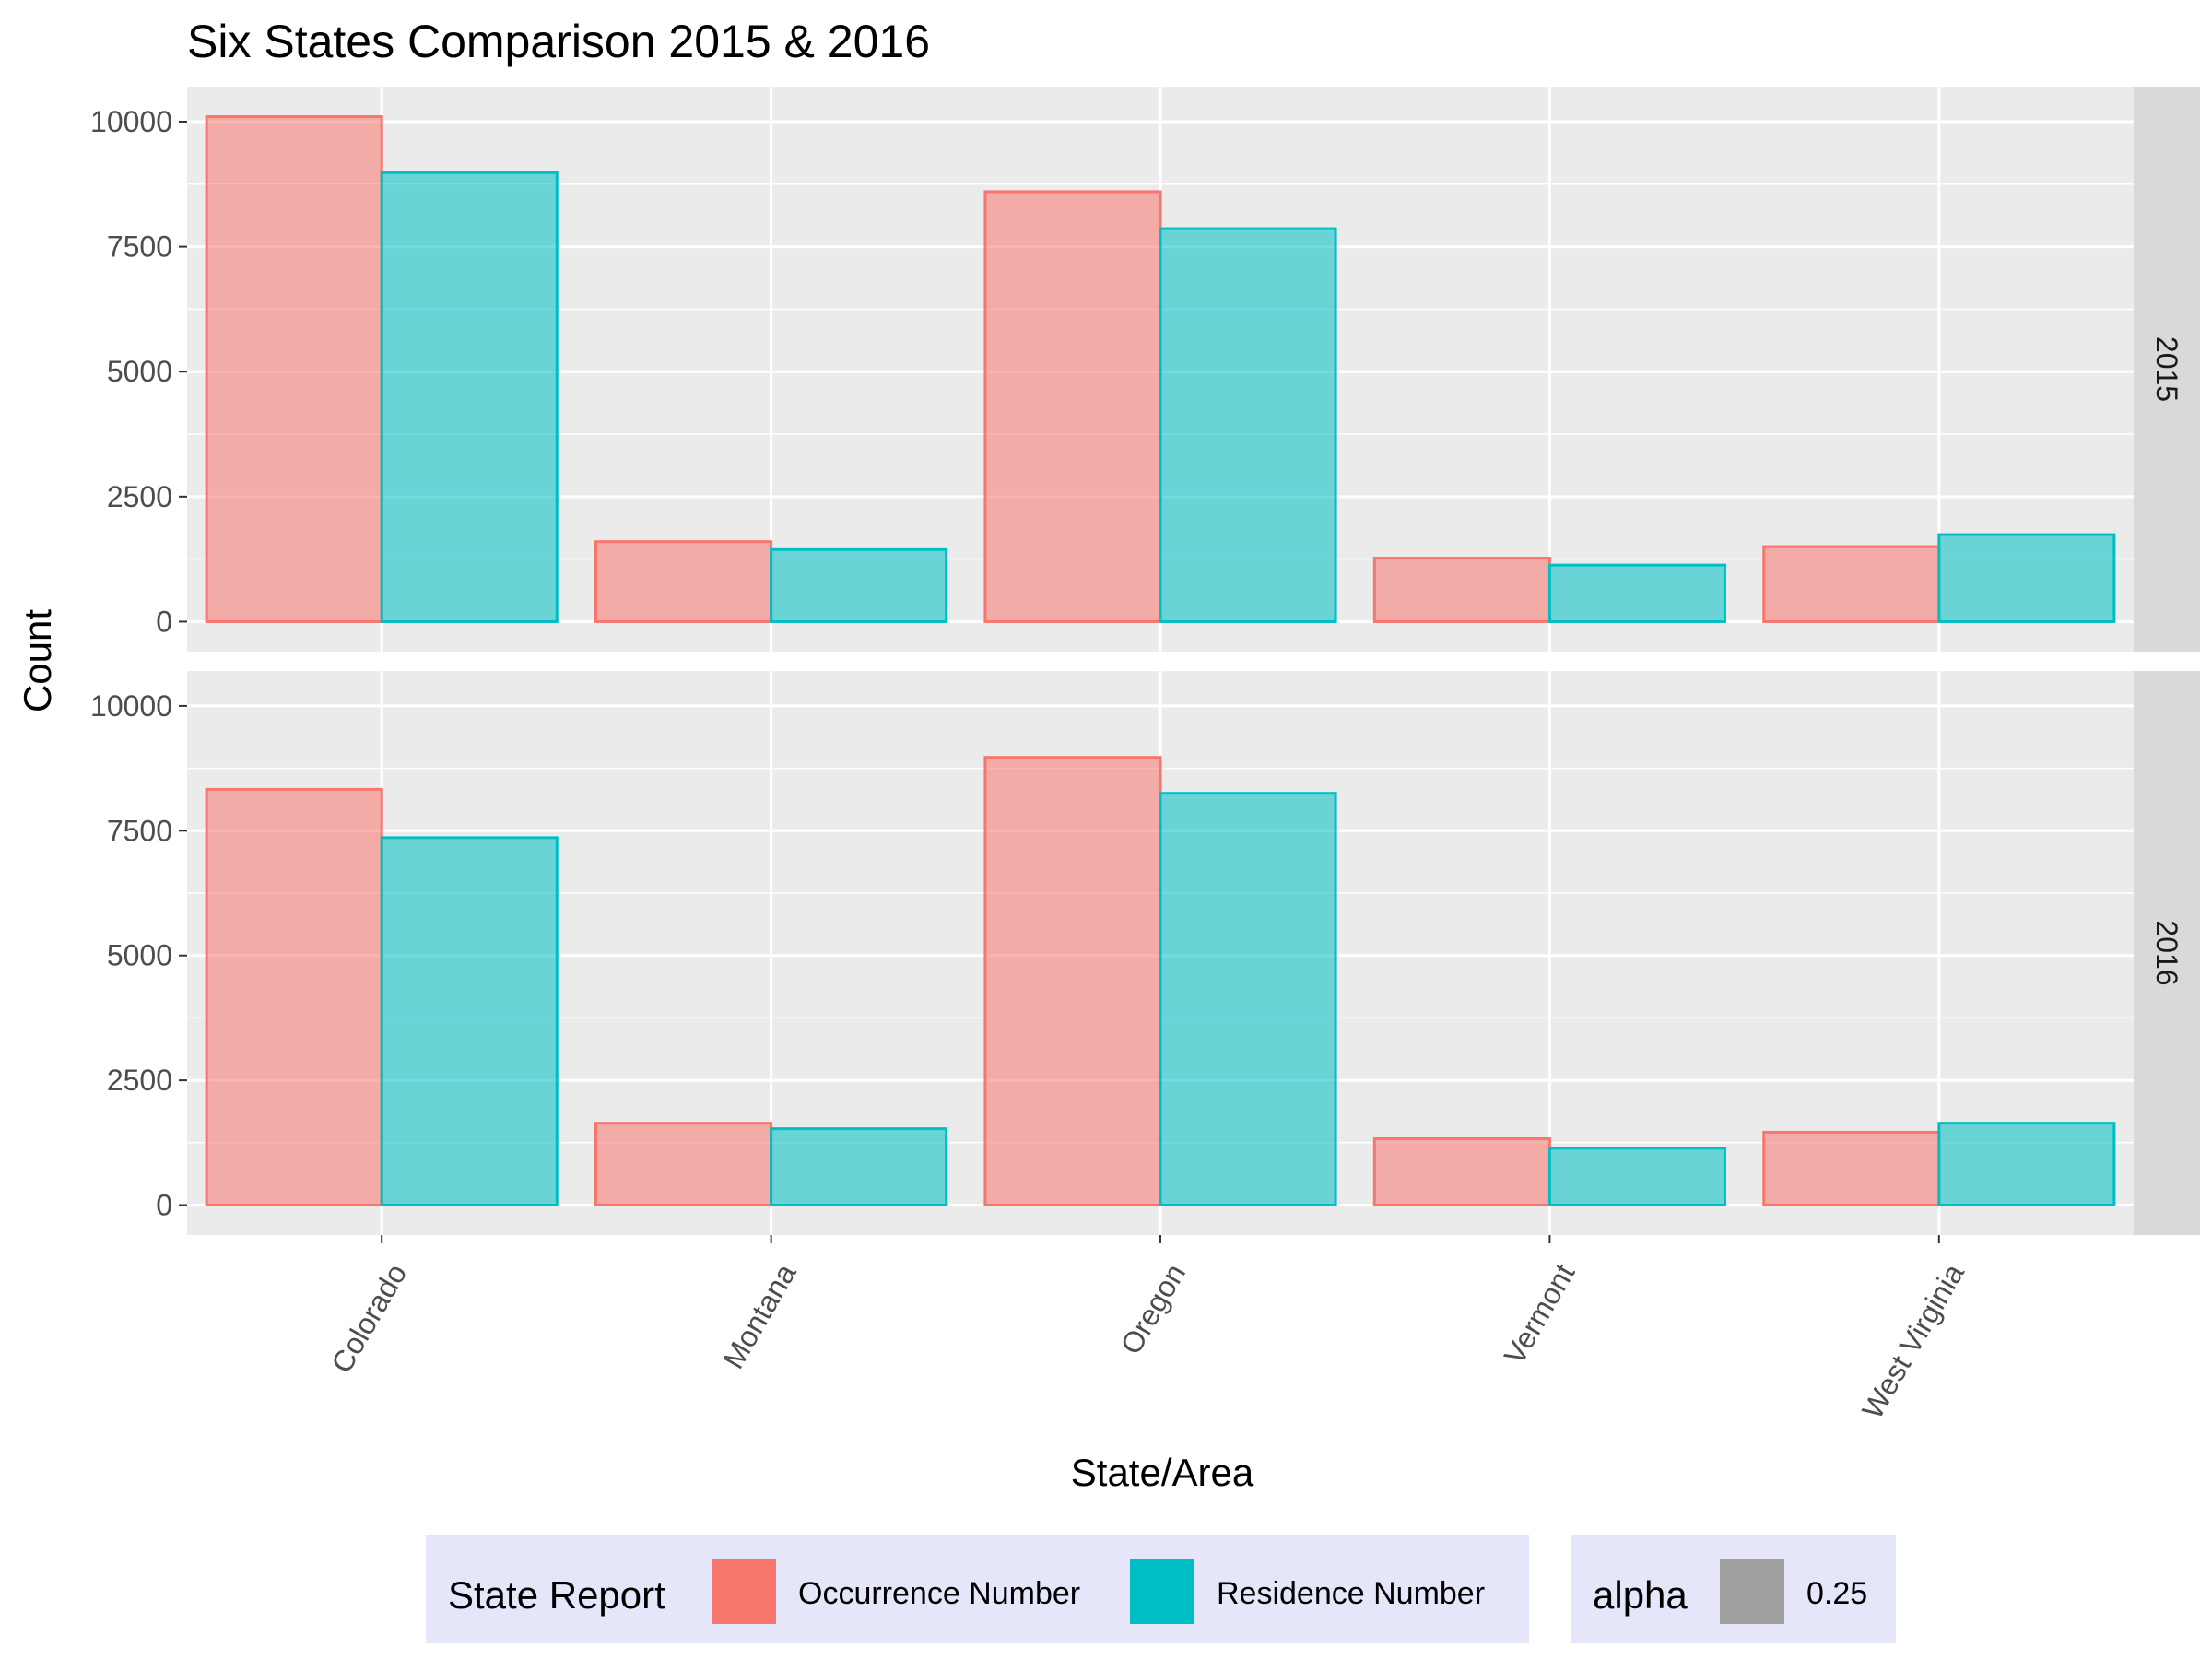 The height and width of the screenshot is (1659, 2212). I want to click on bar-occurrence-colorado-2015, so click(294, 369).